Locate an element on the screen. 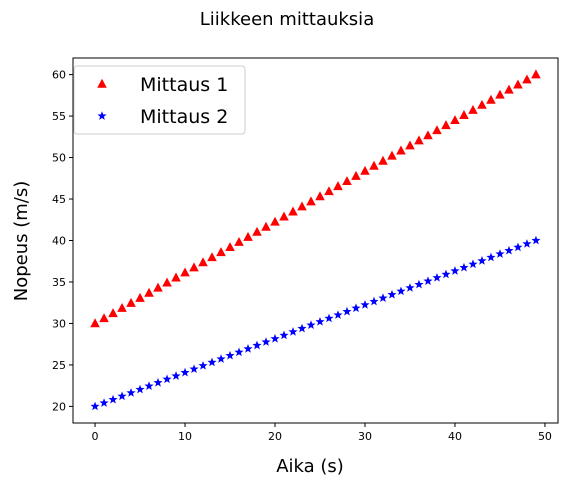  x-tick-label: 10 is located at coordinates (185, 436).